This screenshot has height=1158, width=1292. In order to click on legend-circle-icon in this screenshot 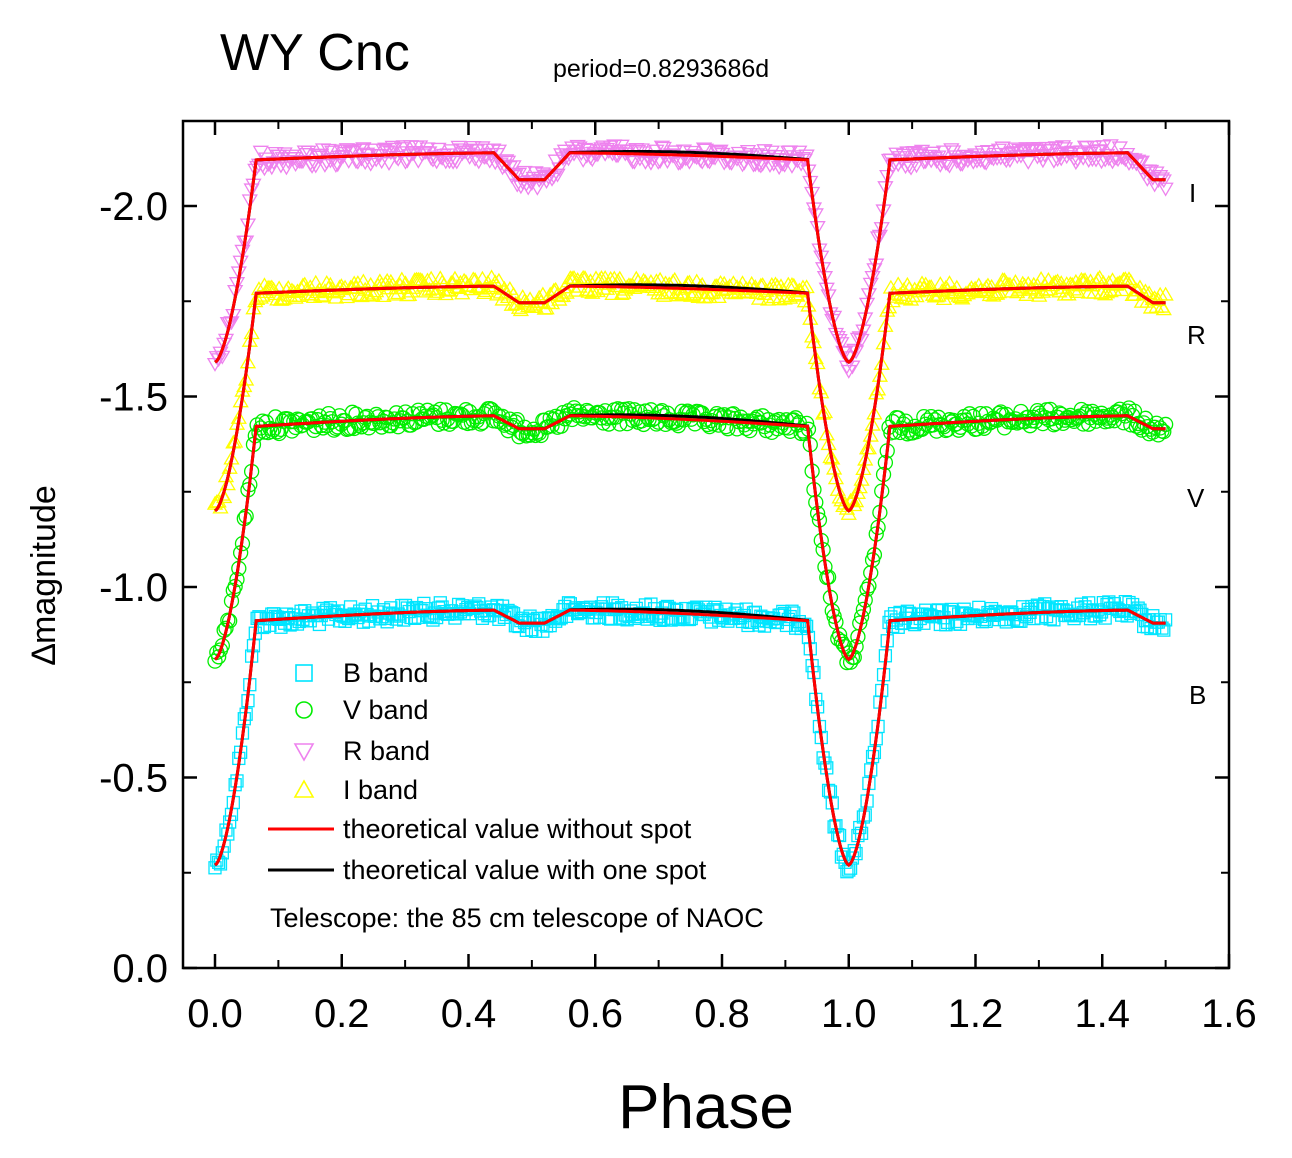, I will do `click(304, 710)`.